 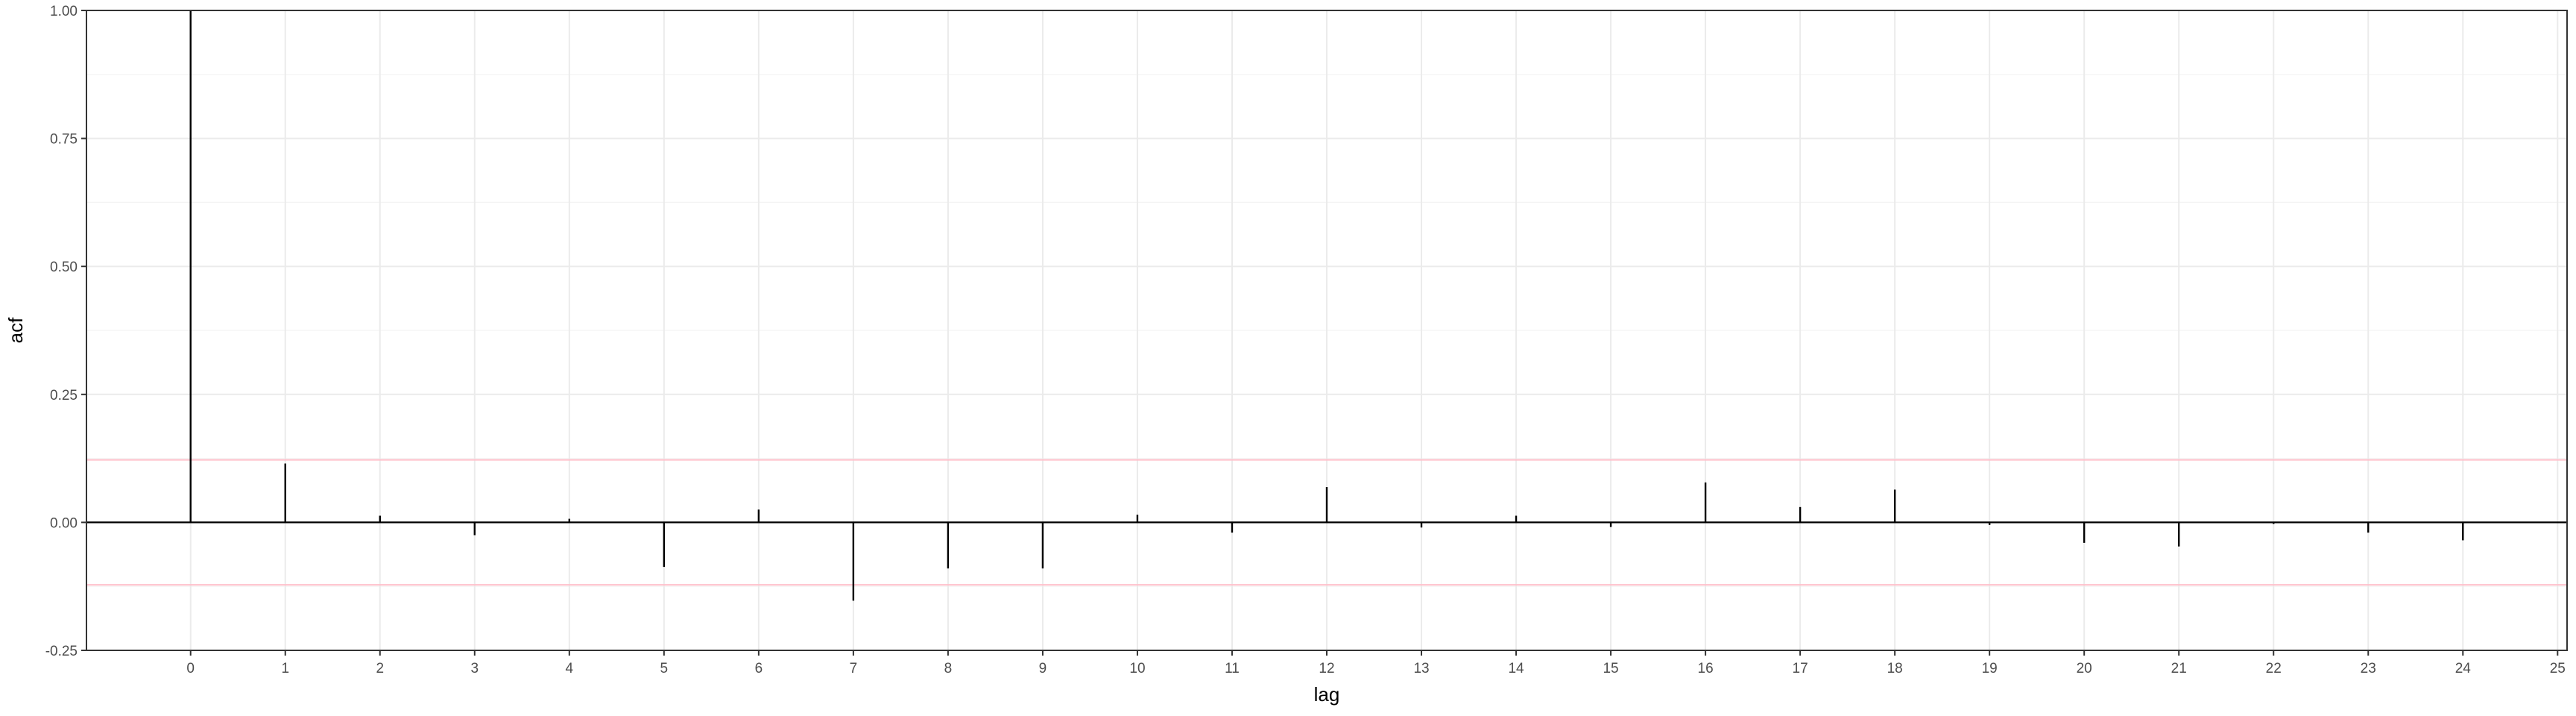 What do you see at coordinates (1421, 668) in the screenshot?
I see `x-tick-label: 13` at bounding box center [1421, 668].